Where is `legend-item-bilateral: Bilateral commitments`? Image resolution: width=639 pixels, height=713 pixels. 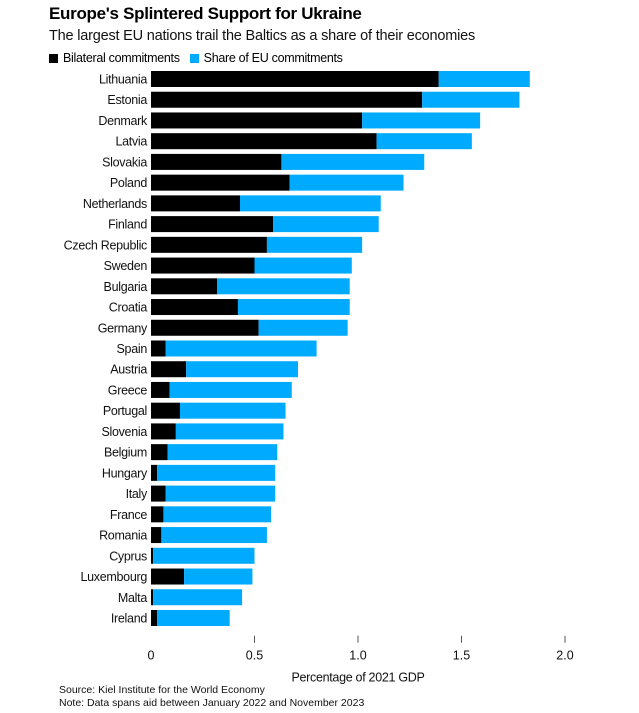 legend-item-bilateral: Bilateral commitments is located at coordinates (114, 58).